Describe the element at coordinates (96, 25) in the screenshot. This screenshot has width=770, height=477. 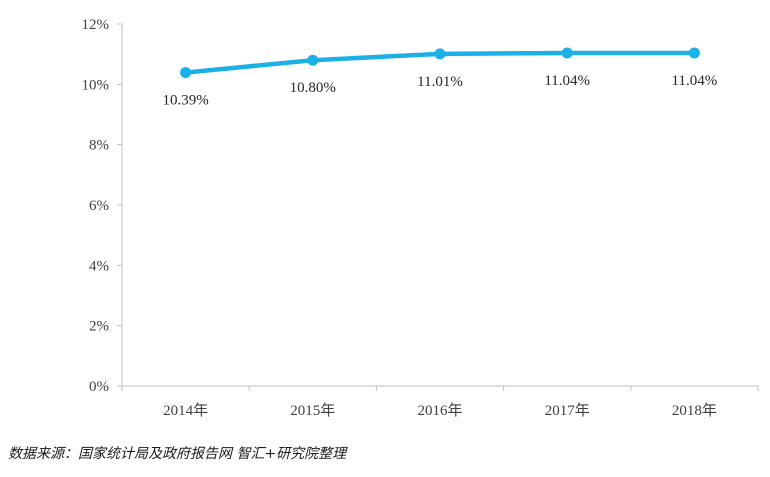
I see `y-tick-label: 12%` at that location.